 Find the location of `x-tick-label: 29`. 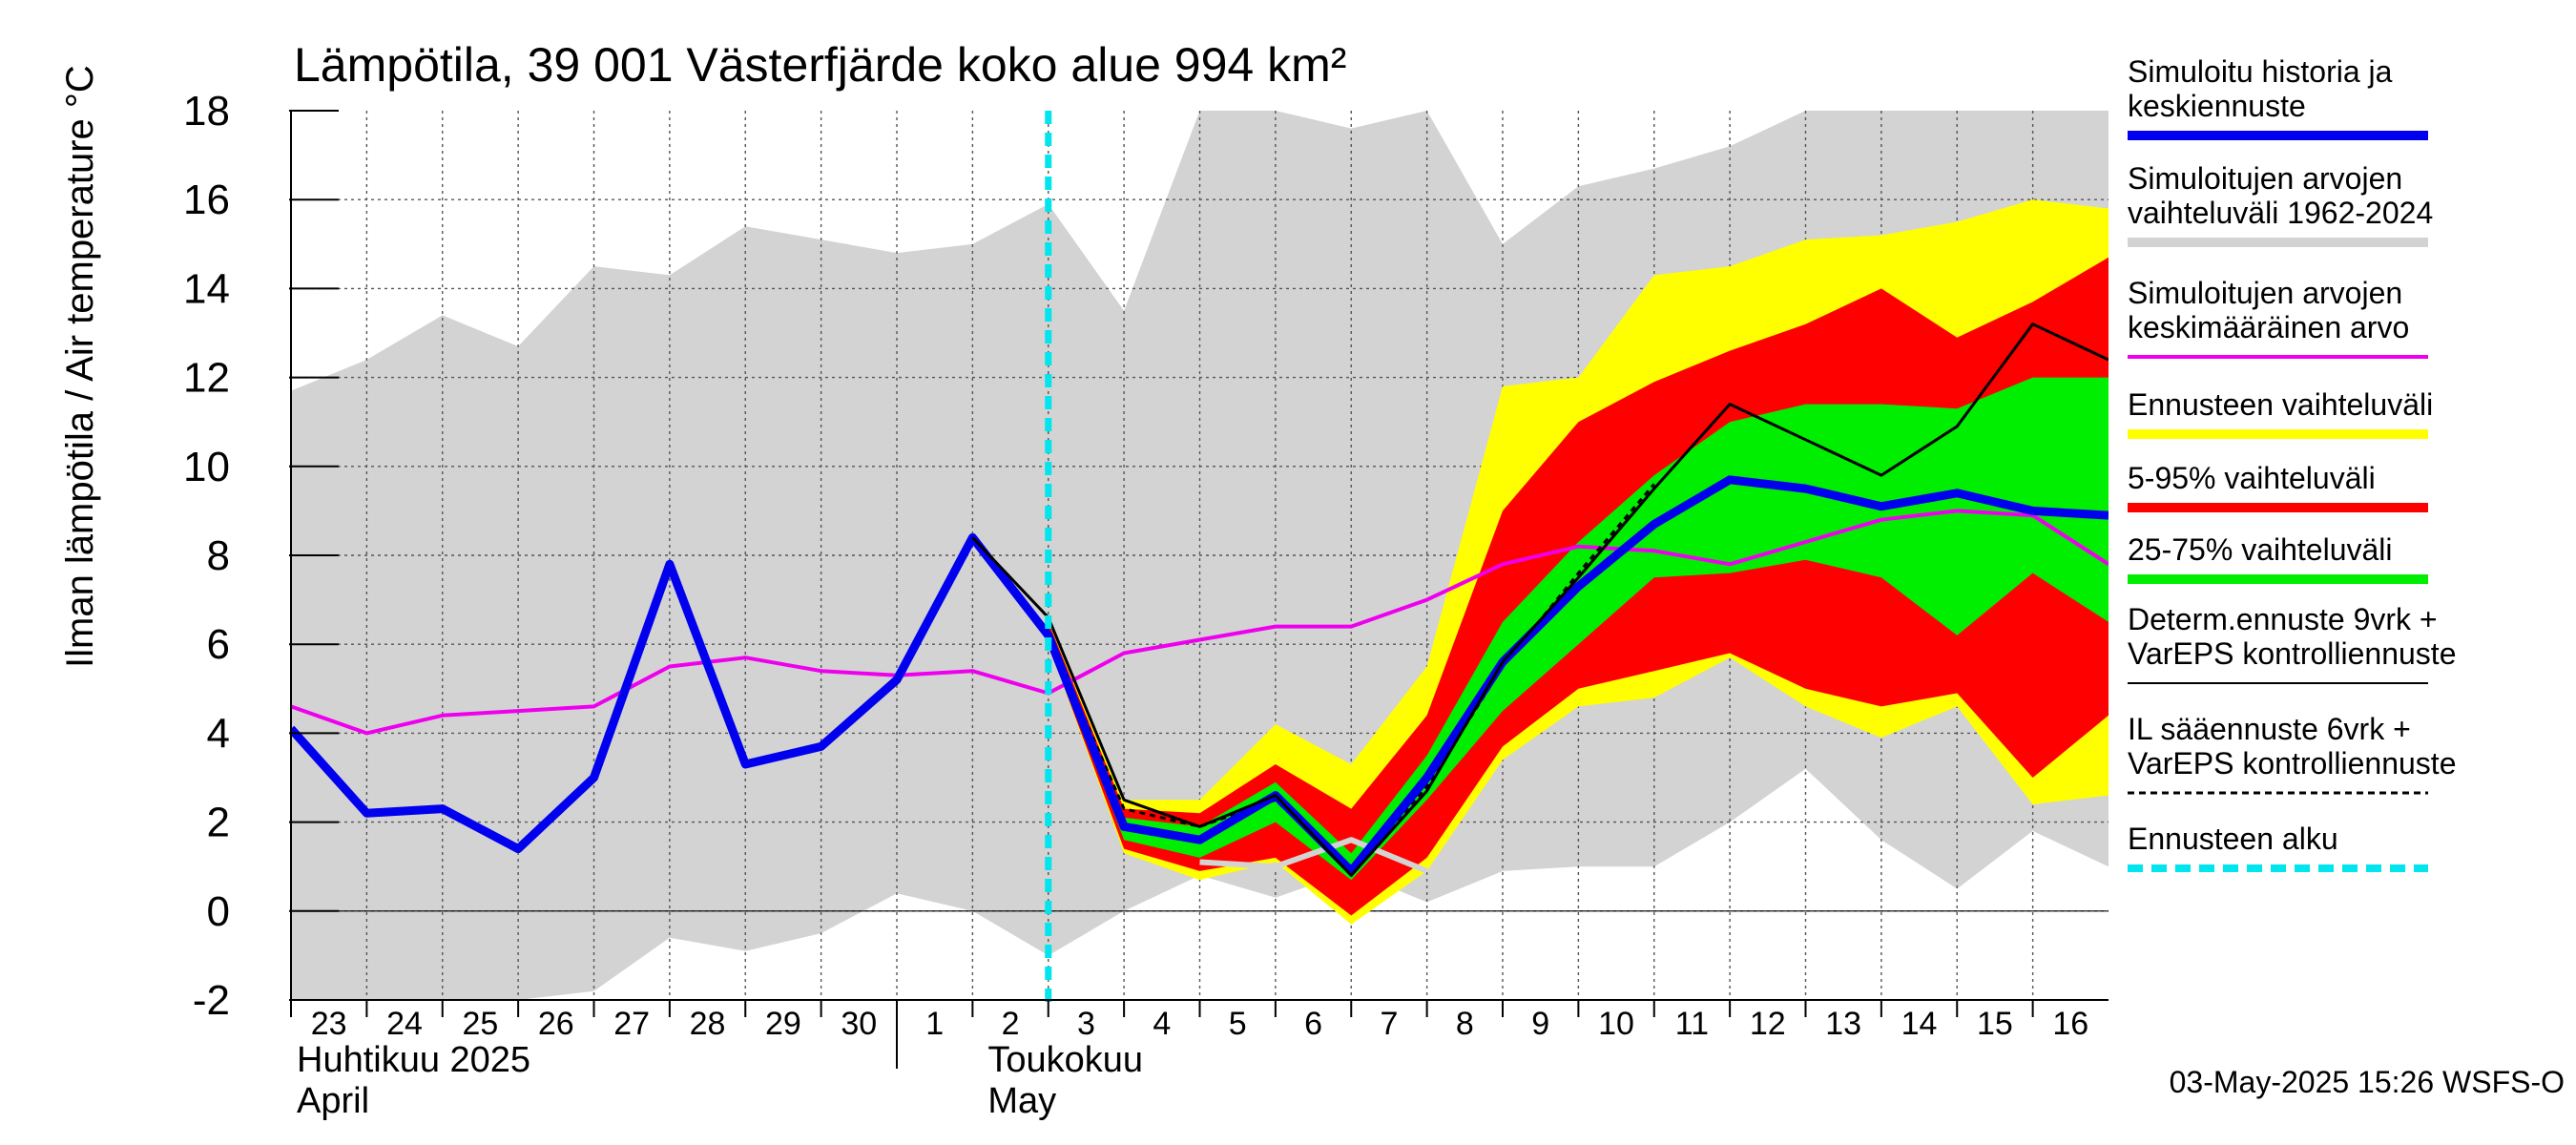

x-tick-label: 29 is located at coordinates (783, 1024).